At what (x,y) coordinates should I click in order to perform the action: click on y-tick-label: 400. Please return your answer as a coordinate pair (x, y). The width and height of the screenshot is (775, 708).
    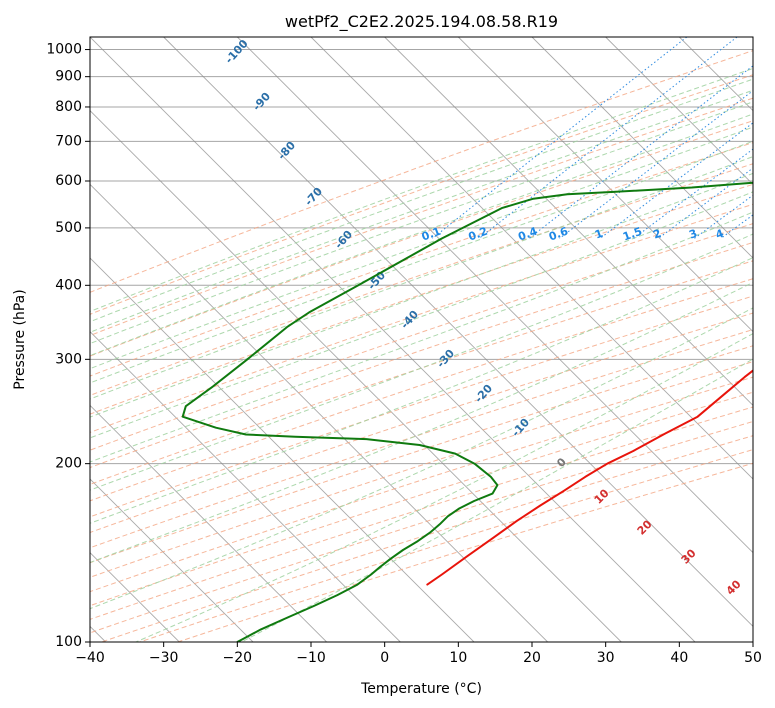
    Looking at the image, I should click on (68, 285).